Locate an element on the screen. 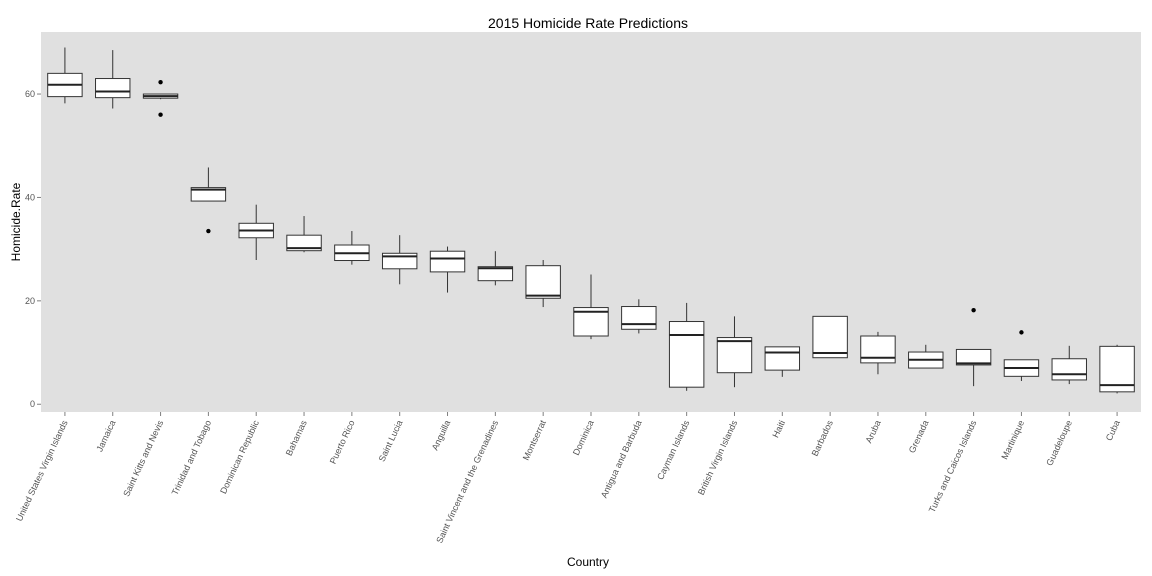 This screenshot has width=1152, height=576. x-tick-label: Saint Lucia is located at coordinates (391, 441).